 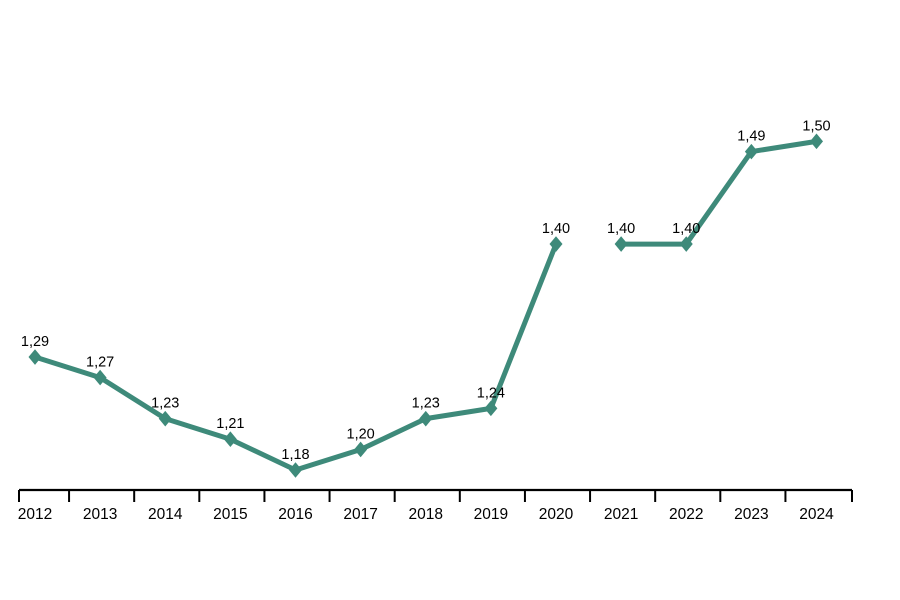 What do you see at coordinates (816, 514) in the screenshot?
I see `x-axis-label: 2024` at bounding box center [816, 514].